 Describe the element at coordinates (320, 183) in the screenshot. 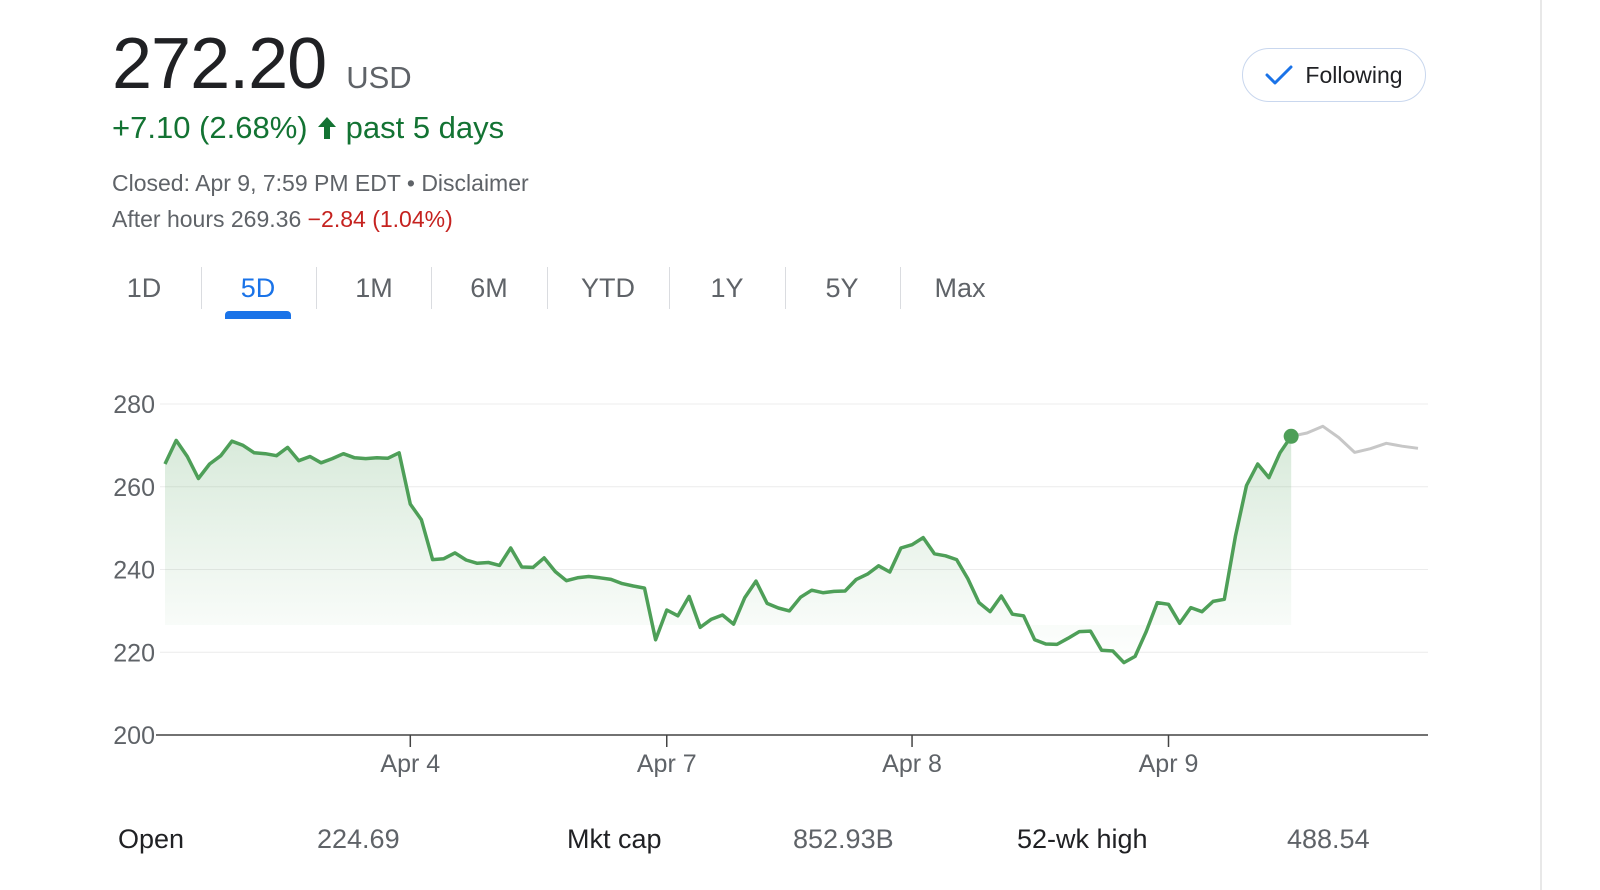

I see `closed-status: Closed: Apr 9, 7:59 PM EDT • Disclaimer` at that location.